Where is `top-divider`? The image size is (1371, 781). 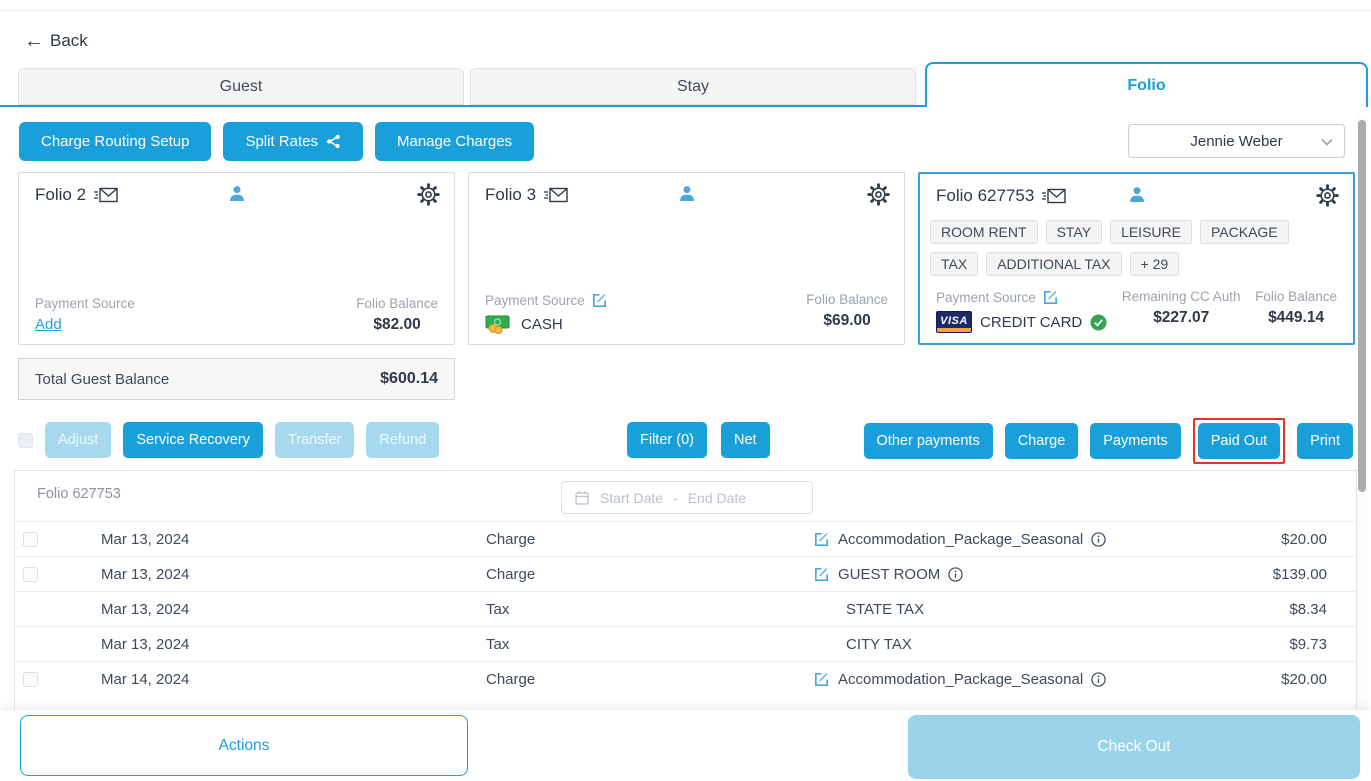 top-divider is located at coordinates (685, 10).